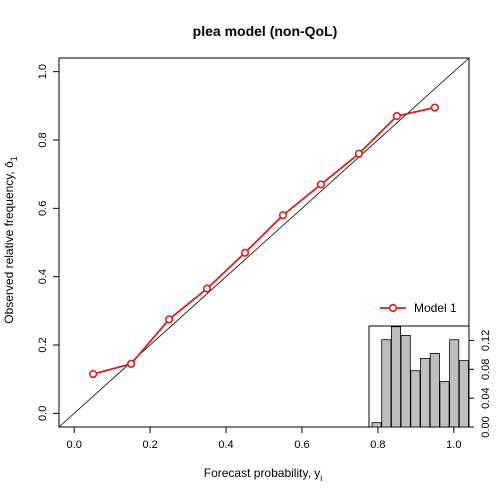  What do you see at coordinates (486, 340) in the screenshot?
I see `inset-y-tick-label: 0.12` at bounding box center [486, 340].